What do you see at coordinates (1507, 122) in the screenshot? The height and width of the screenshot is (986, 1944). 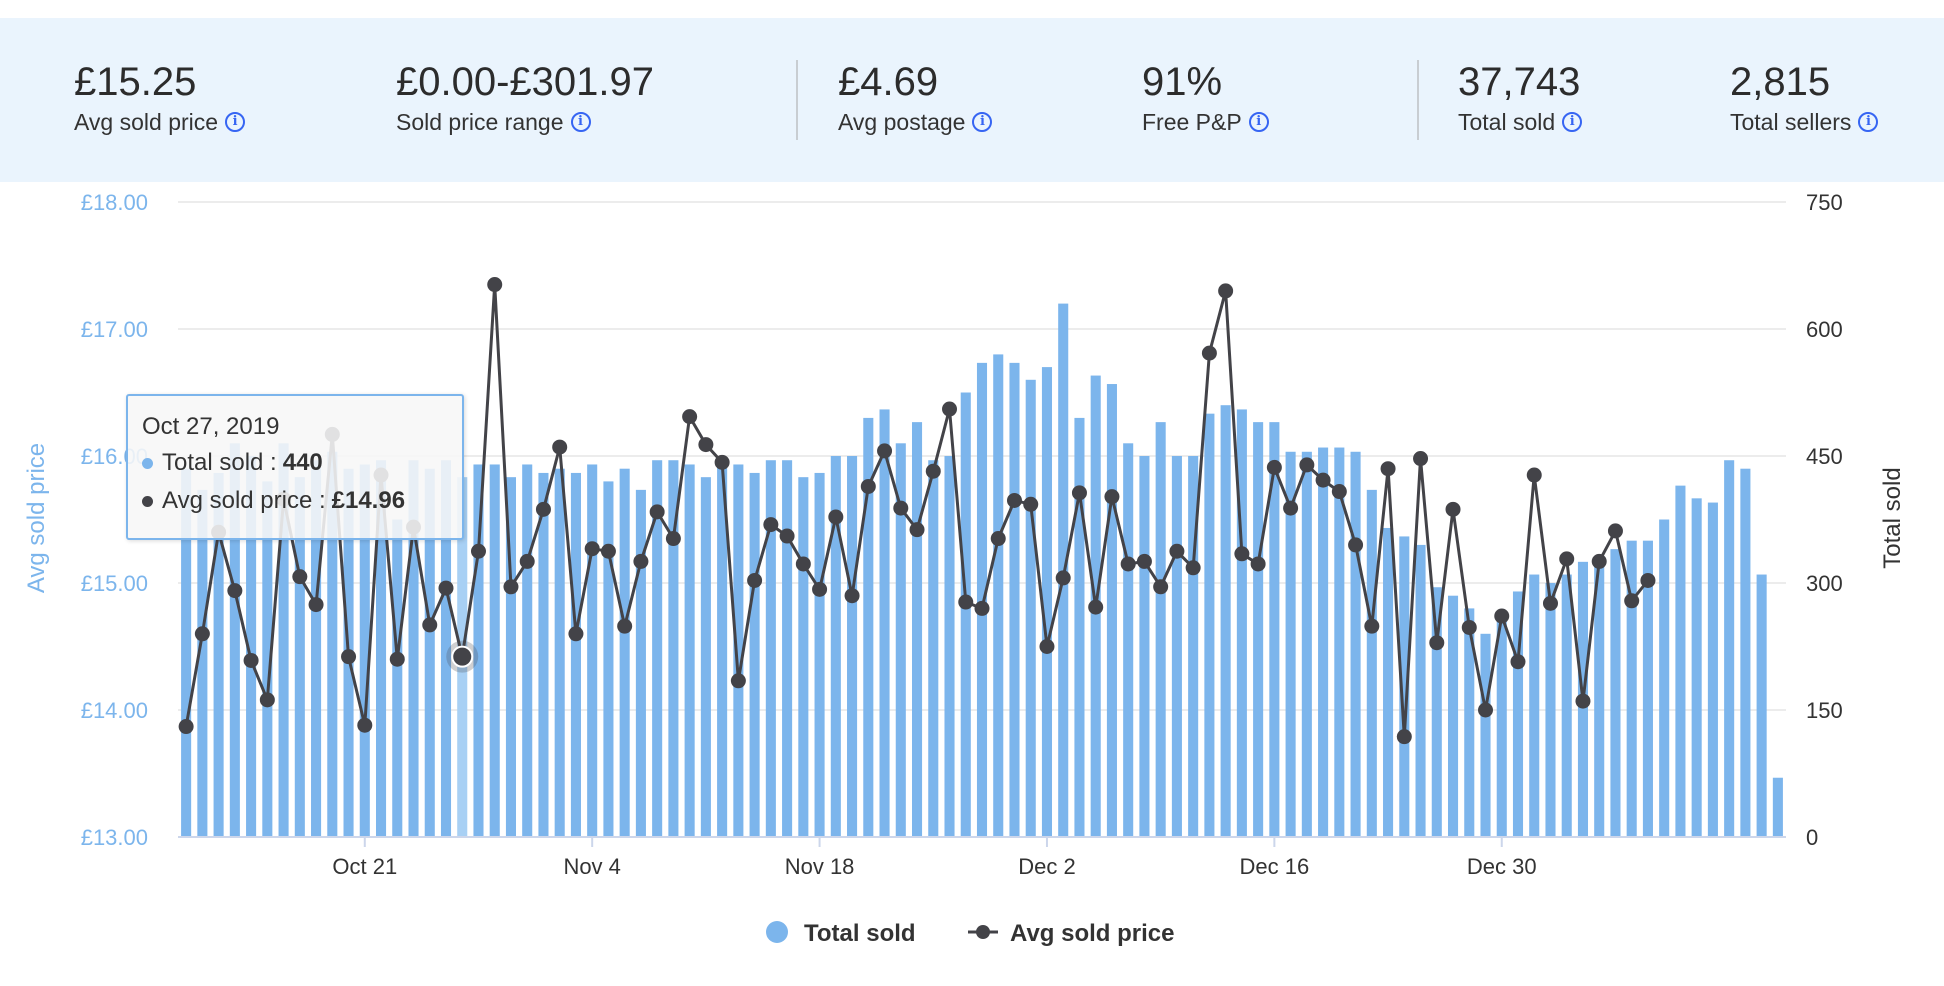 I see `stat-label-text: Total sold` at bounding box center [1507, 122].